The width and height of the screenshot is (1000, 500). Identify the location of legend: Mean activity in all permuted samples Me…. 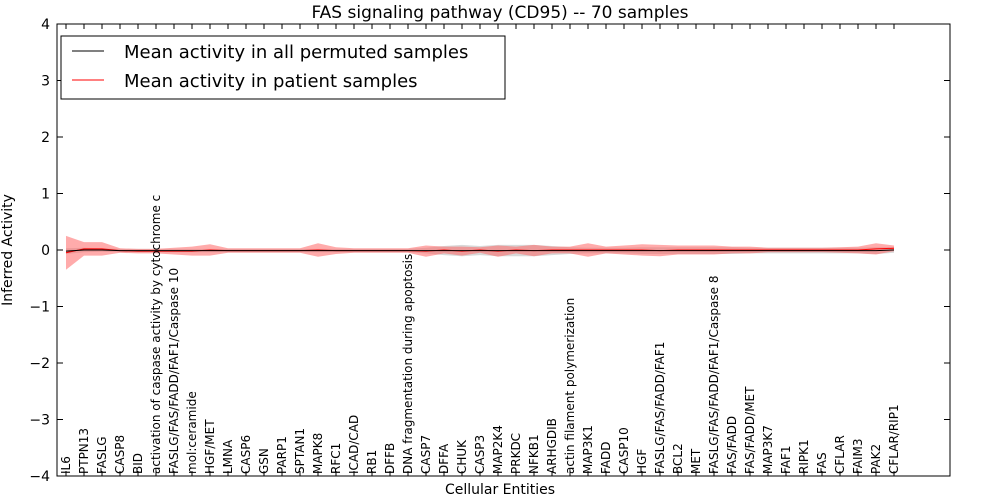
(283, 67).